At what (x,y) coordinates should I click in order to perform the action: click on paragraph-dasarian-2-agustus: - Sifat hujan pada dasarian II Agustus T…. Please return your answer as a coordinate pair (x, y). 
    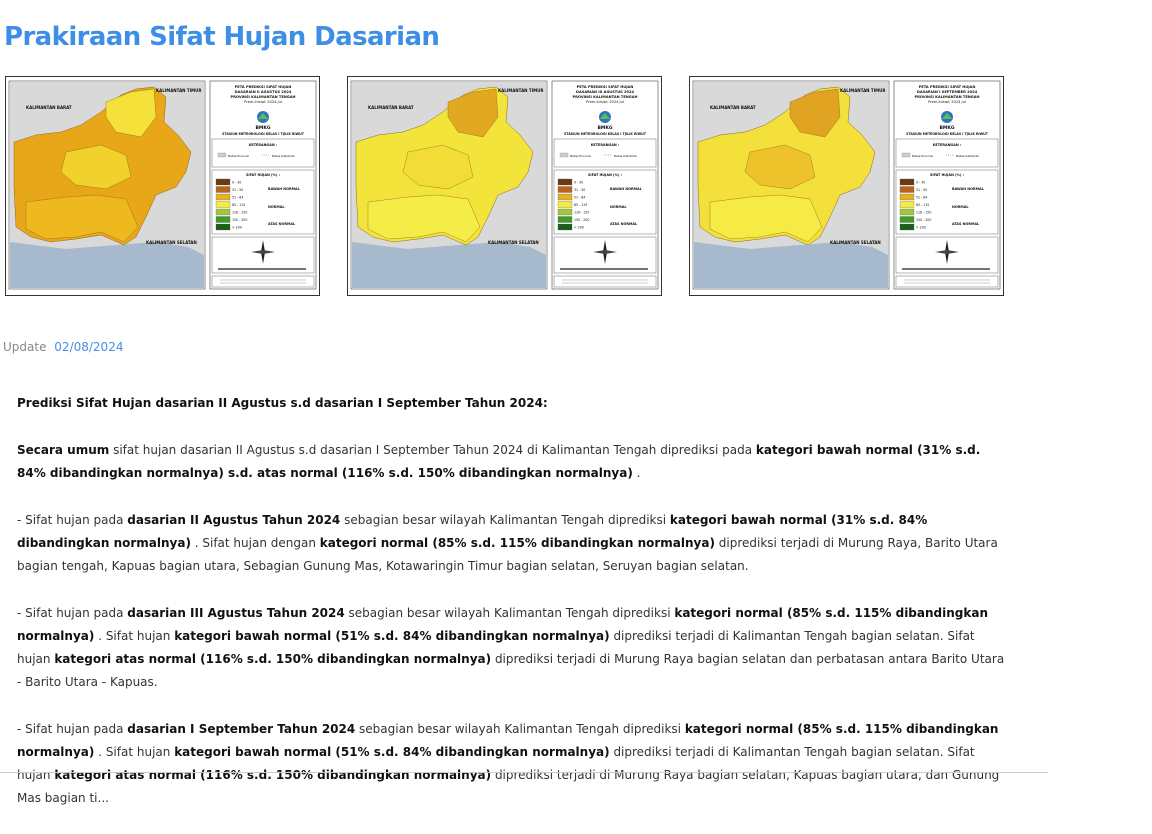
    Looking at the image, I should click on (512, 543).